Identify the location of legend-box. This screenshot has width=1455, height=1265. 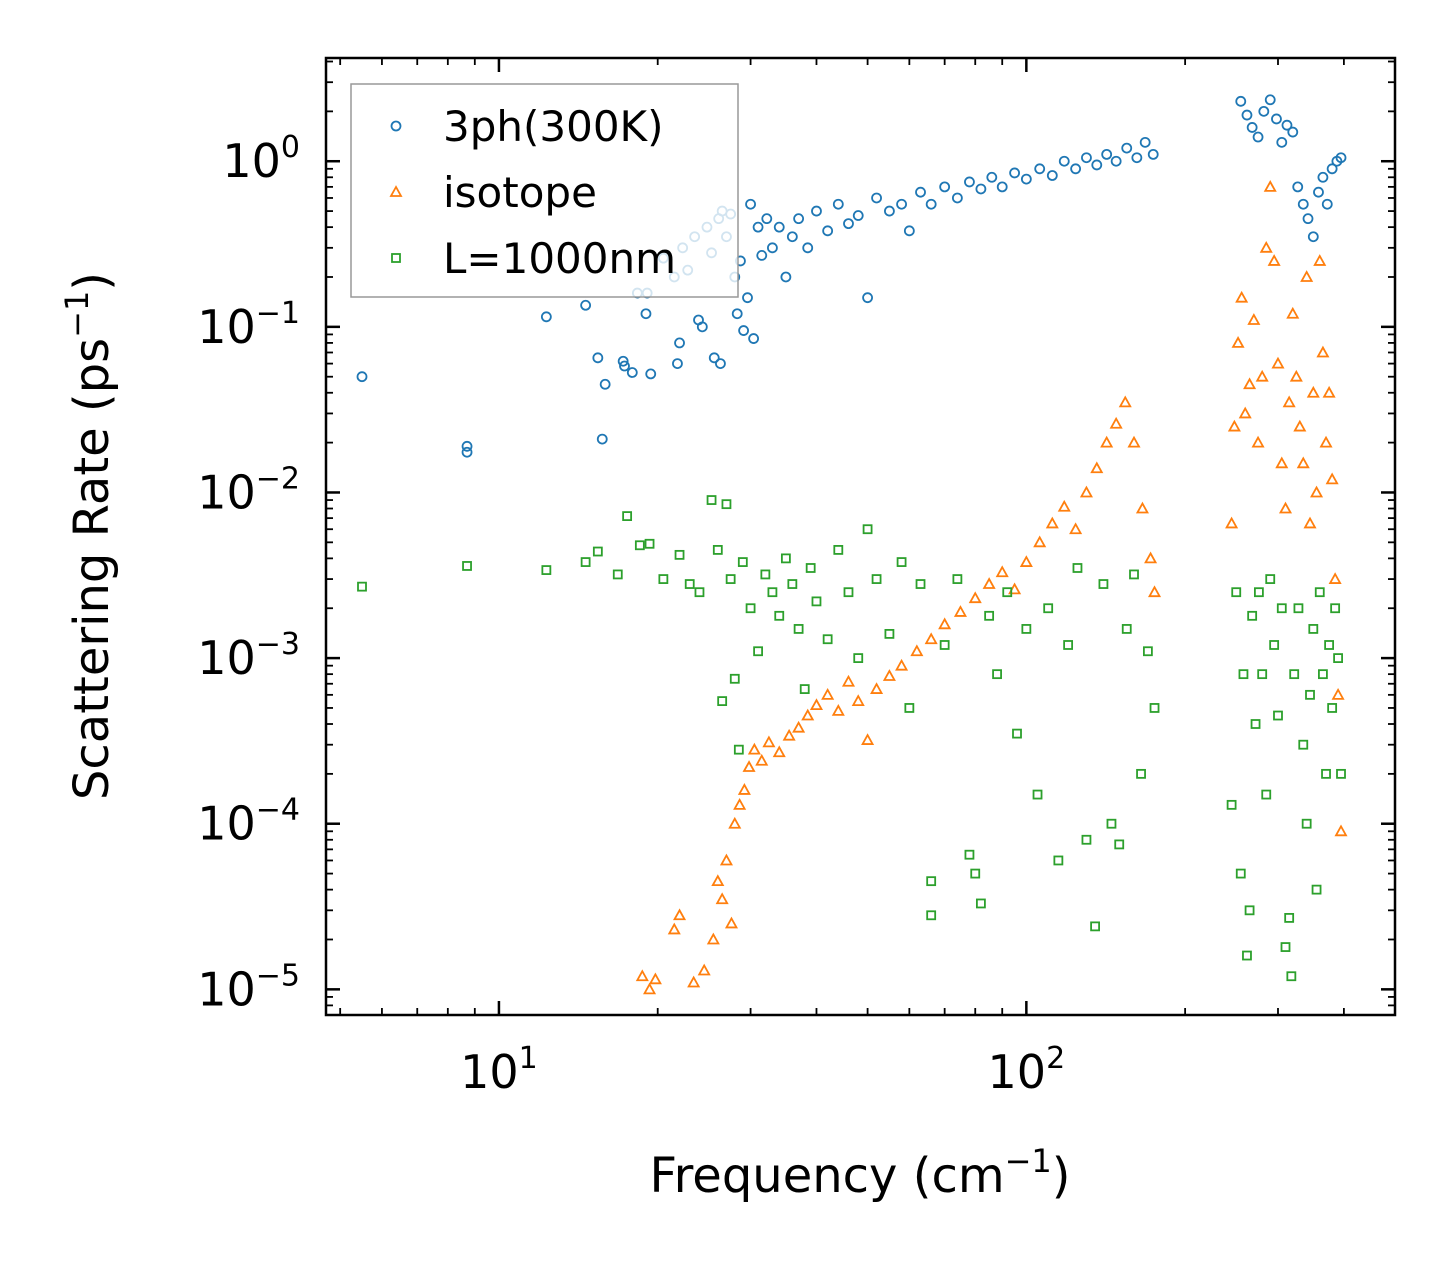
(544, 190).